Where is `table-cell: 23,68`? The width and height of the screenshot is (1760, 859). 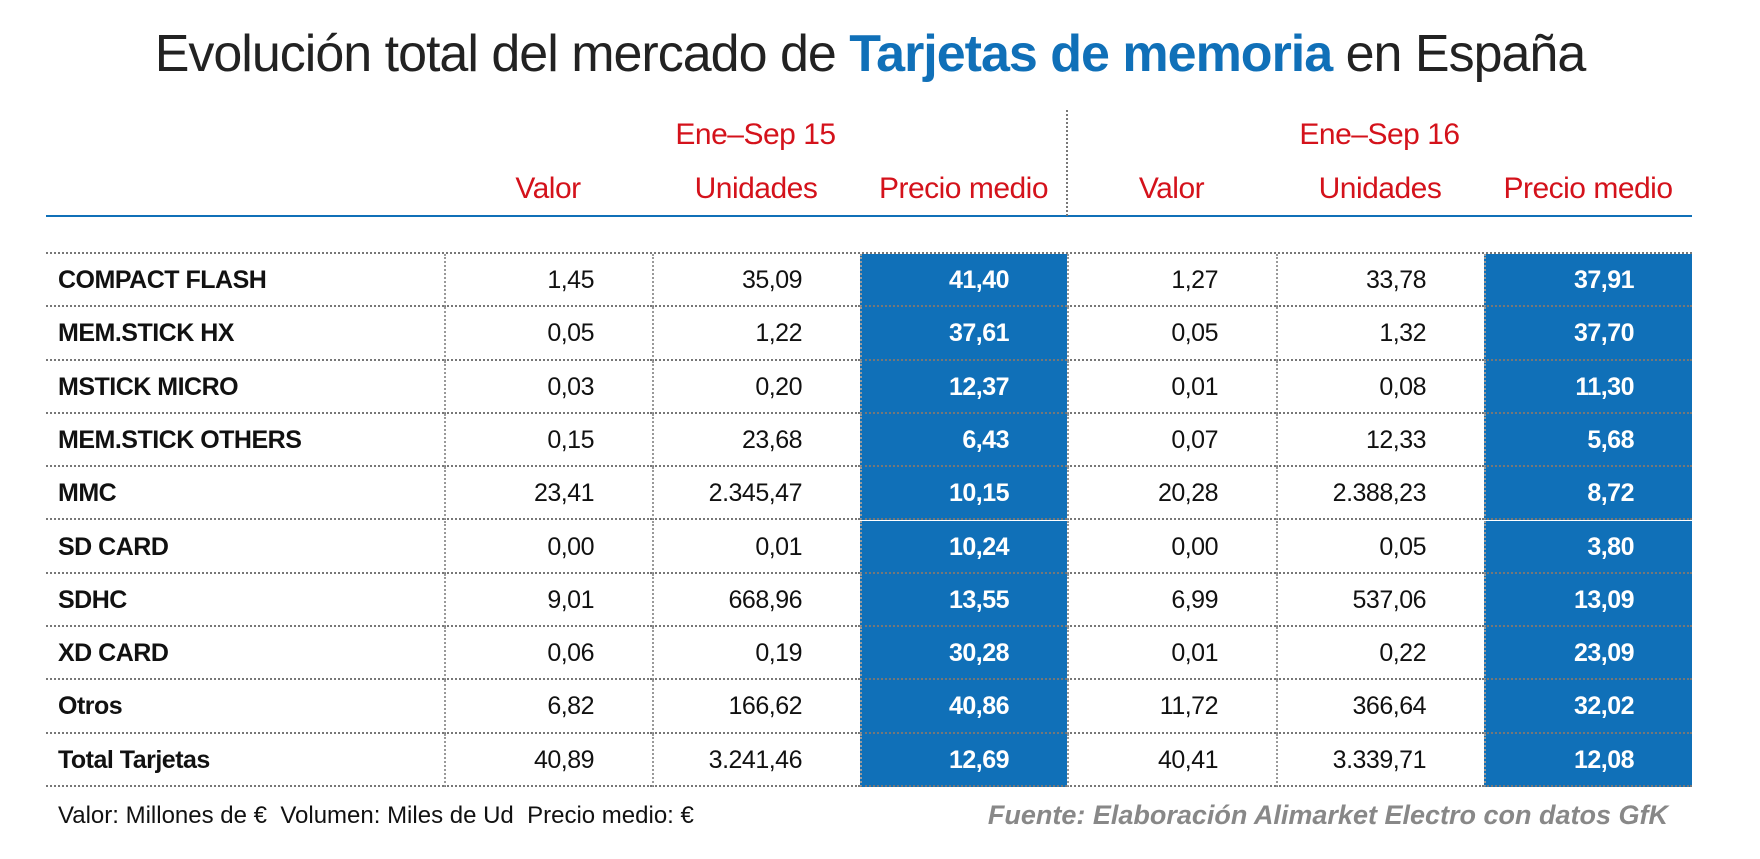 table-cell: 23,68 is located at coordinates (756, 440).